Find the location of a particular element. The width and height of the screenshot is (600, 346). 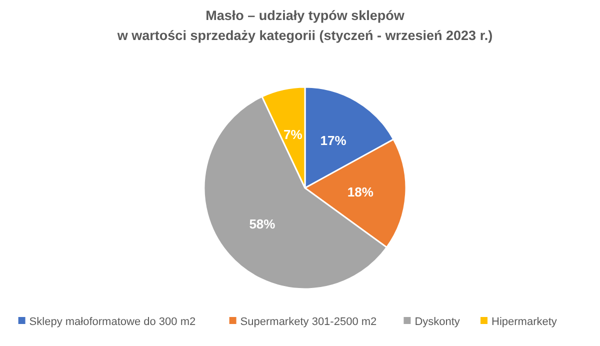

legend-label: Supermarkety 301-2500 m2 is located at coordinates (308, 322).